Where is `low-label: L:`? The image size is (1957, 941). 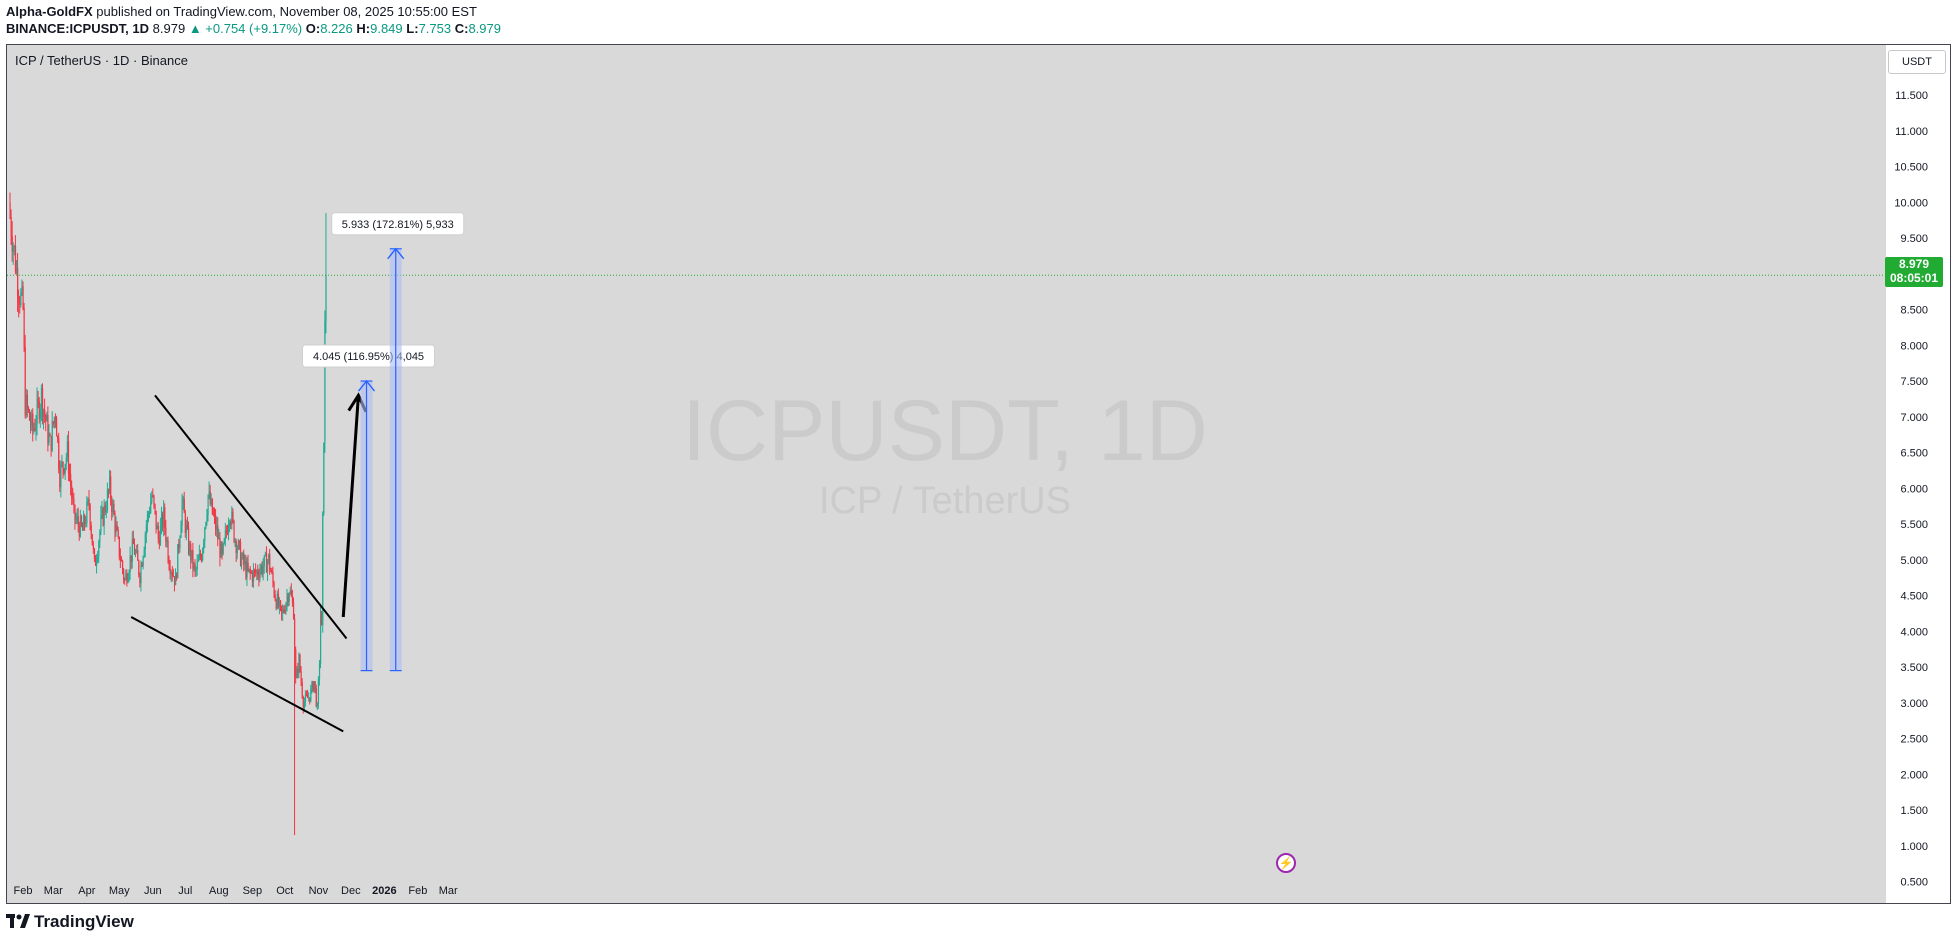
low-label: L: is located at coordinates (412, 28).